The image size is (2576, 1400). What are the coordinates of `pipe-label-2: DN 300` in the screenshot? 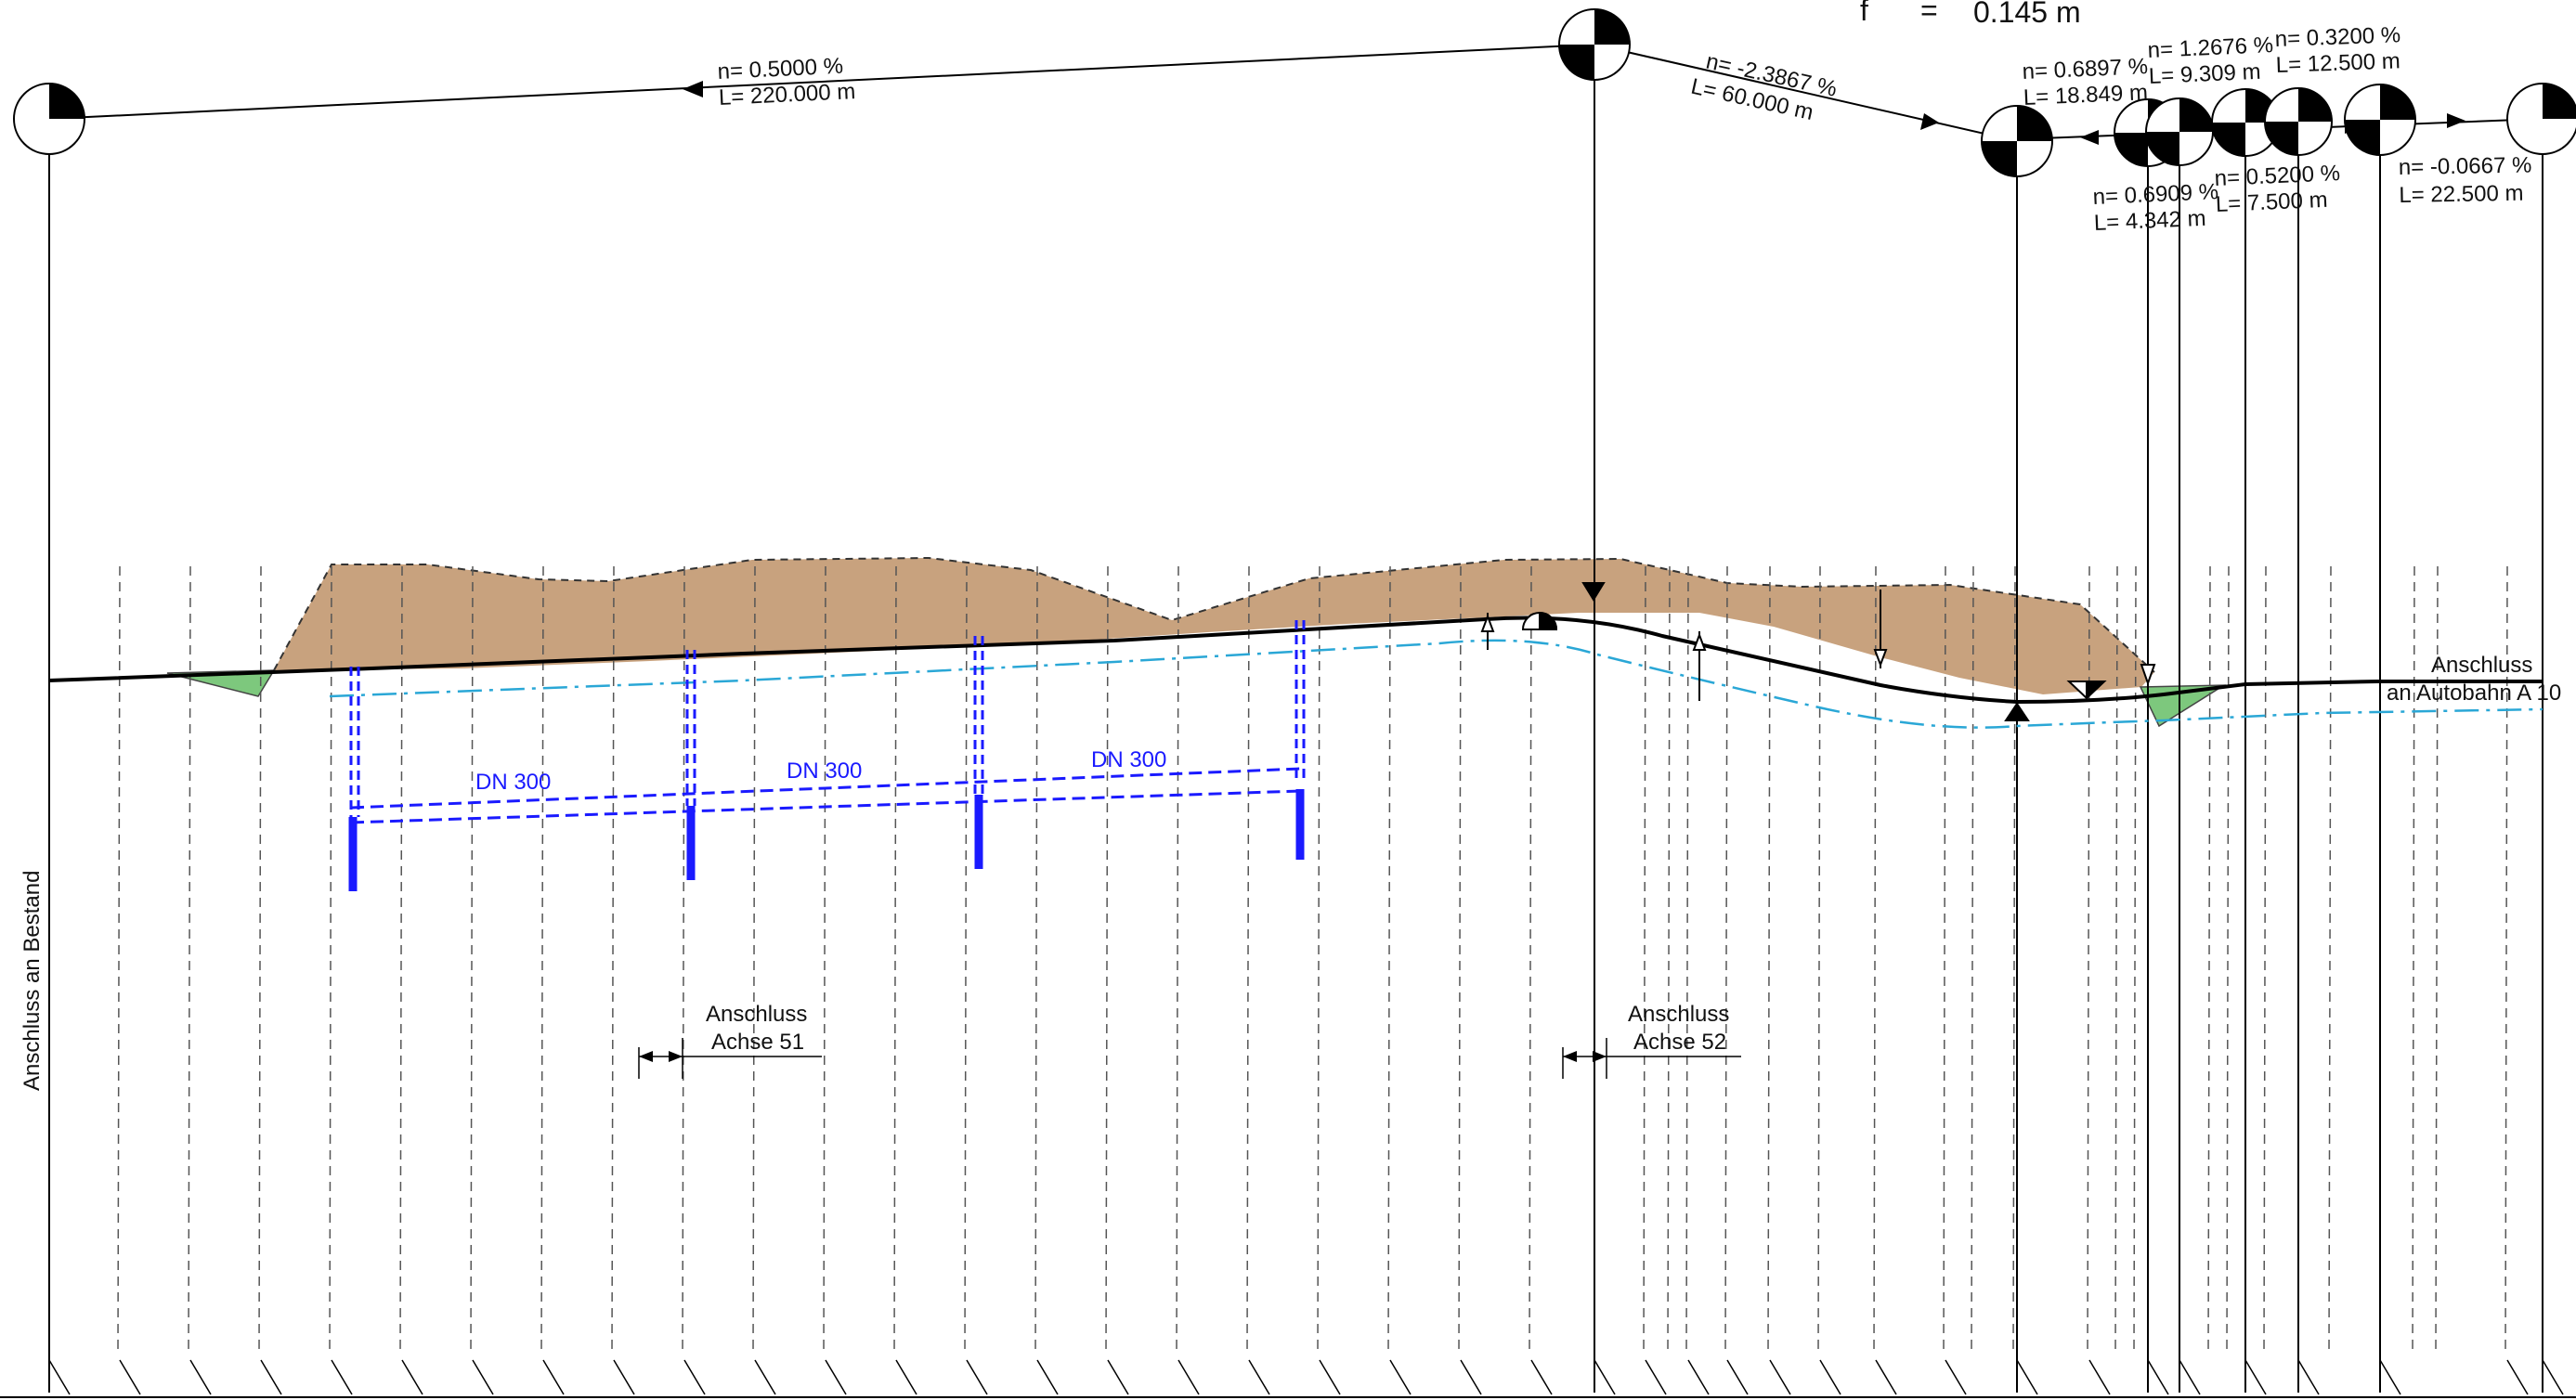 It's located at (825, 771).